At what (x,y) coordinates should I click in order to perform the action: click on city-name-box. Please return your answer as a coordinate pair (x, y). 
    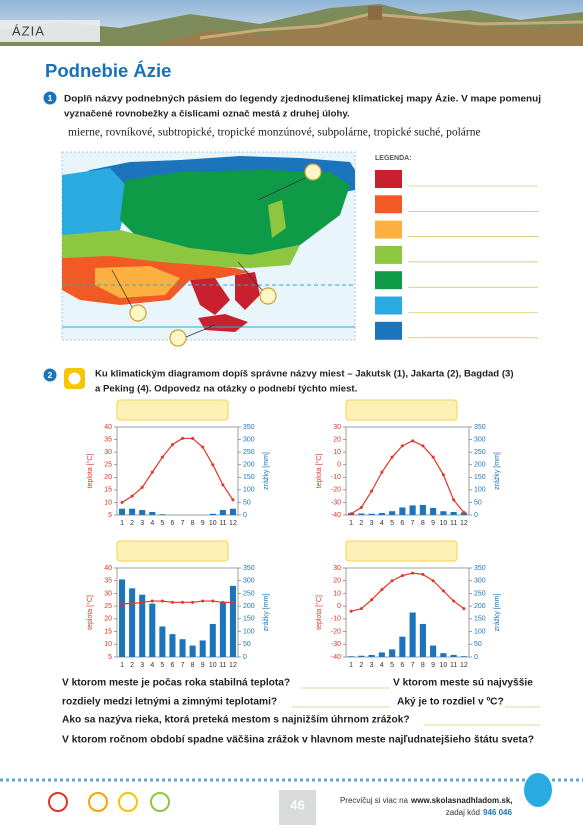
    Looking at the image, I should click on (401, 410).